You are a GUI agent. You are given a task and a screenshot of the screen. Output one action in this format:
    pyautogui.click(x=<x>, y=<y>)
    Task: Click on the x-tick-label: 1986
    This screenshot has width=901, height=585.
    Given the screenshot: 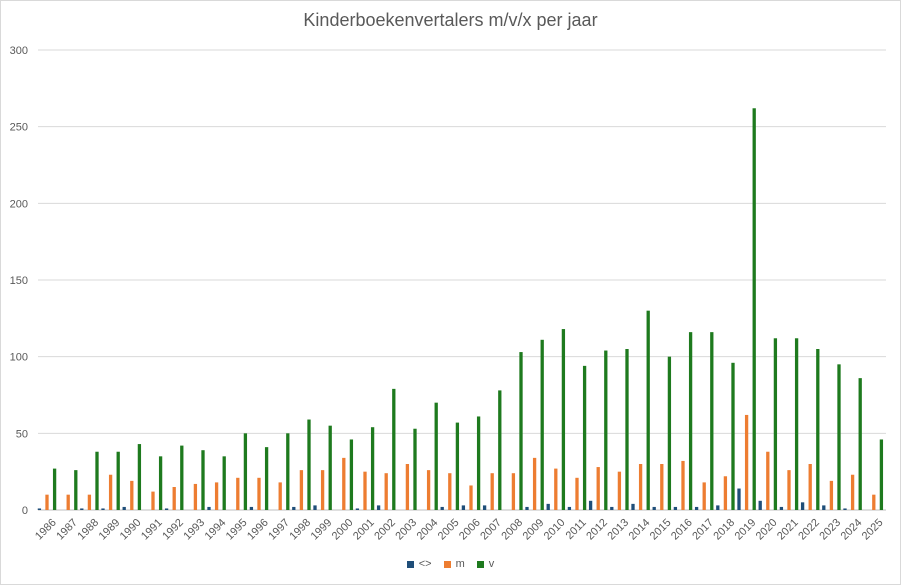 What is the action you would take?
    pyautogui.click(x=46, y=530)
    